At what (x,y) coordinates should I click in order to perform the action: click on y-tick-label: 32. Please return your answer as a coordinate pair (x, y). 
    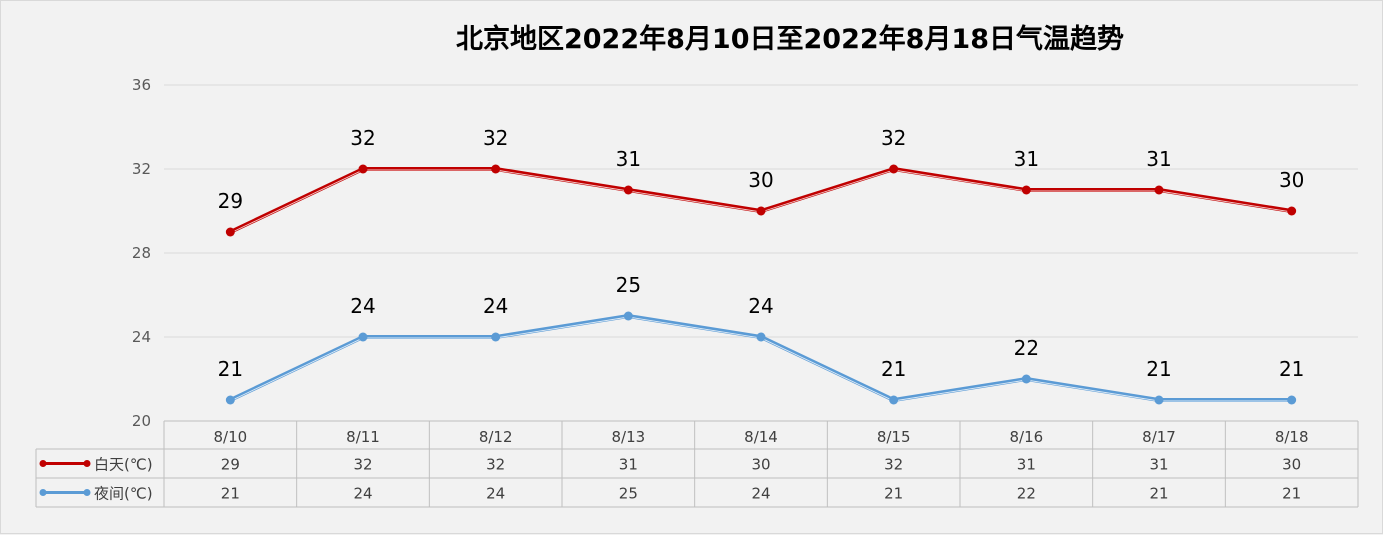
    Looking at the image, I should click on (141, 169).